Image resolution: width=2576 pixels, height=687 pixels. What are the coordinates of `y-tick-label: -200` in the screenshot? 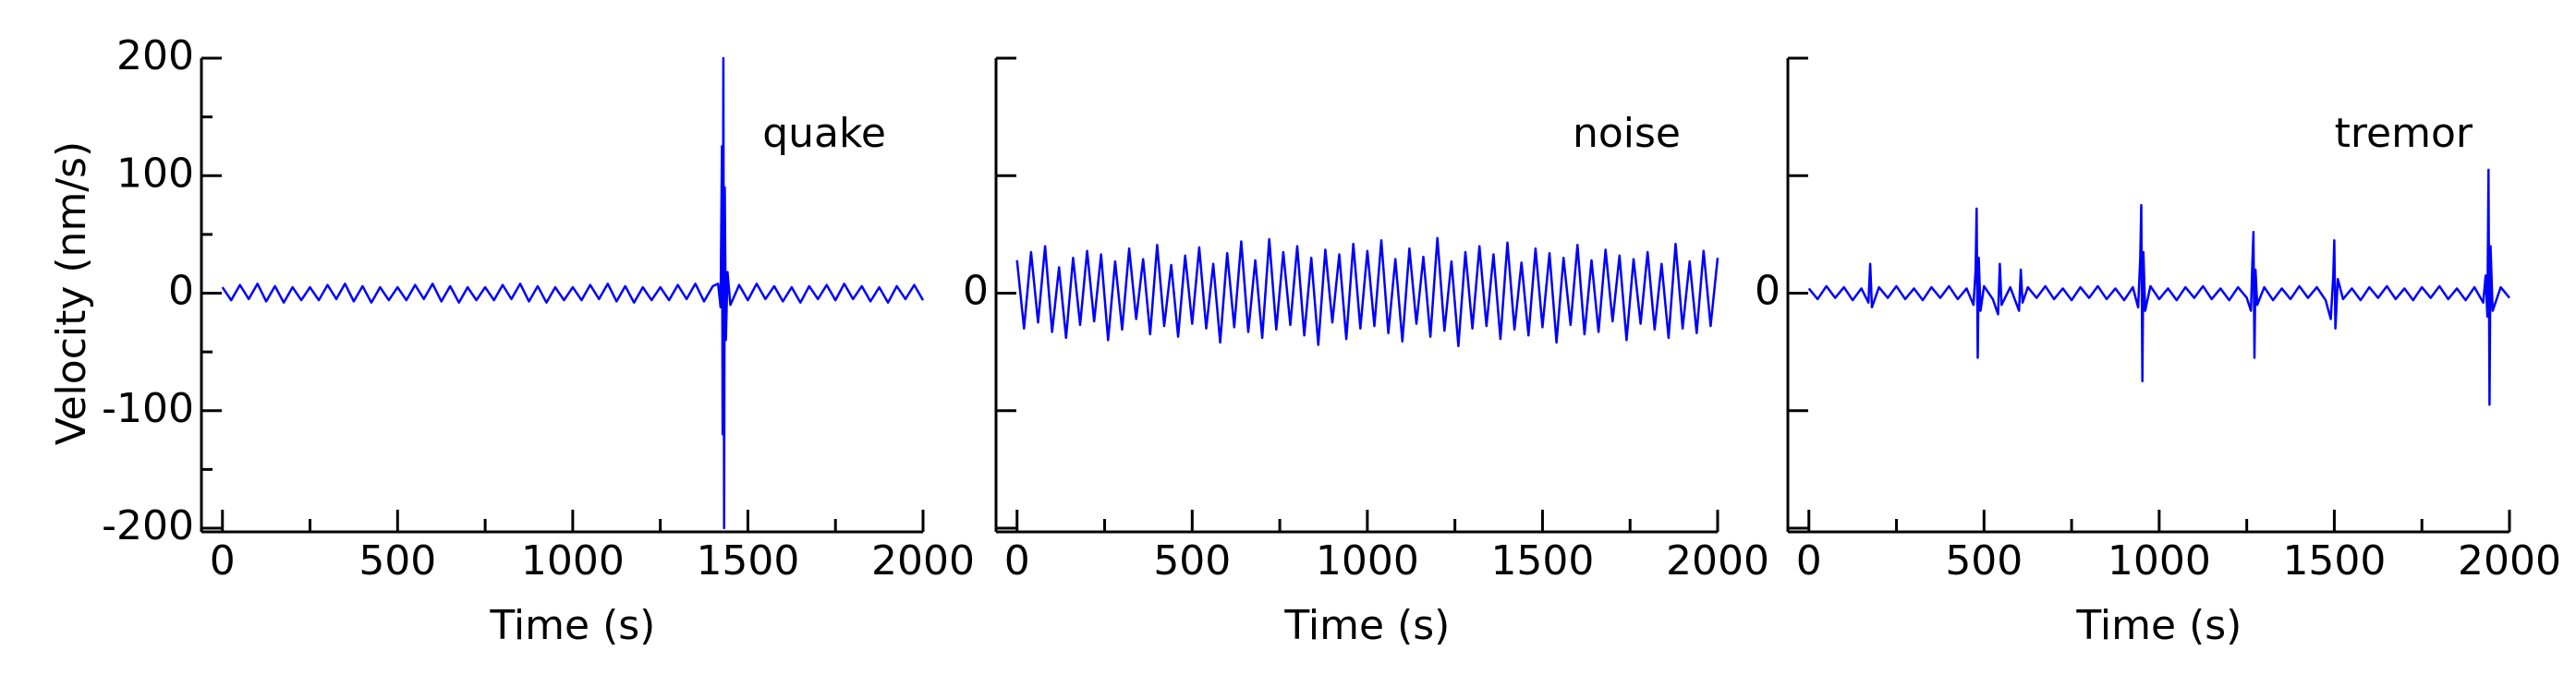 It's located at (148, 525).